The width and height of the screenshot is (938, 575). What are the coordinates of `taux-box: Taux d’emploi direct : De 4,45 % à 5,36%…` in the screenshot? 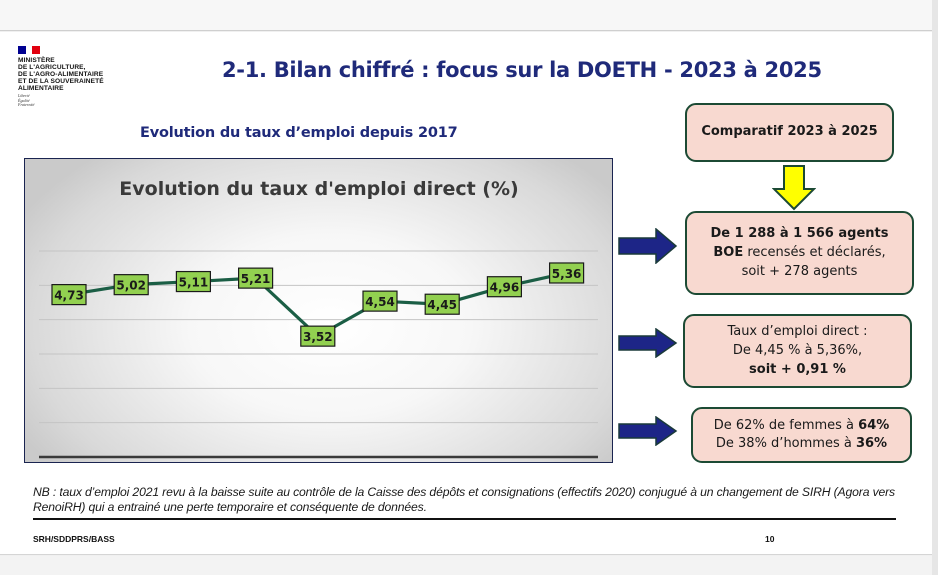 It's located at (797, 351).